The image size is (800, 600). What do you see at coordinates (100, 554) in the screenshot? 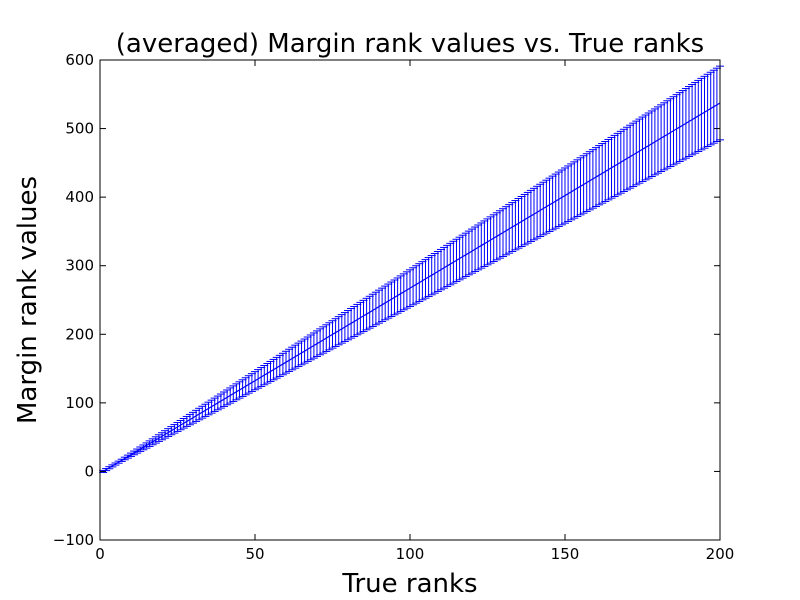
I see `x-tick-label: 0` at bounding box center [100, 554].